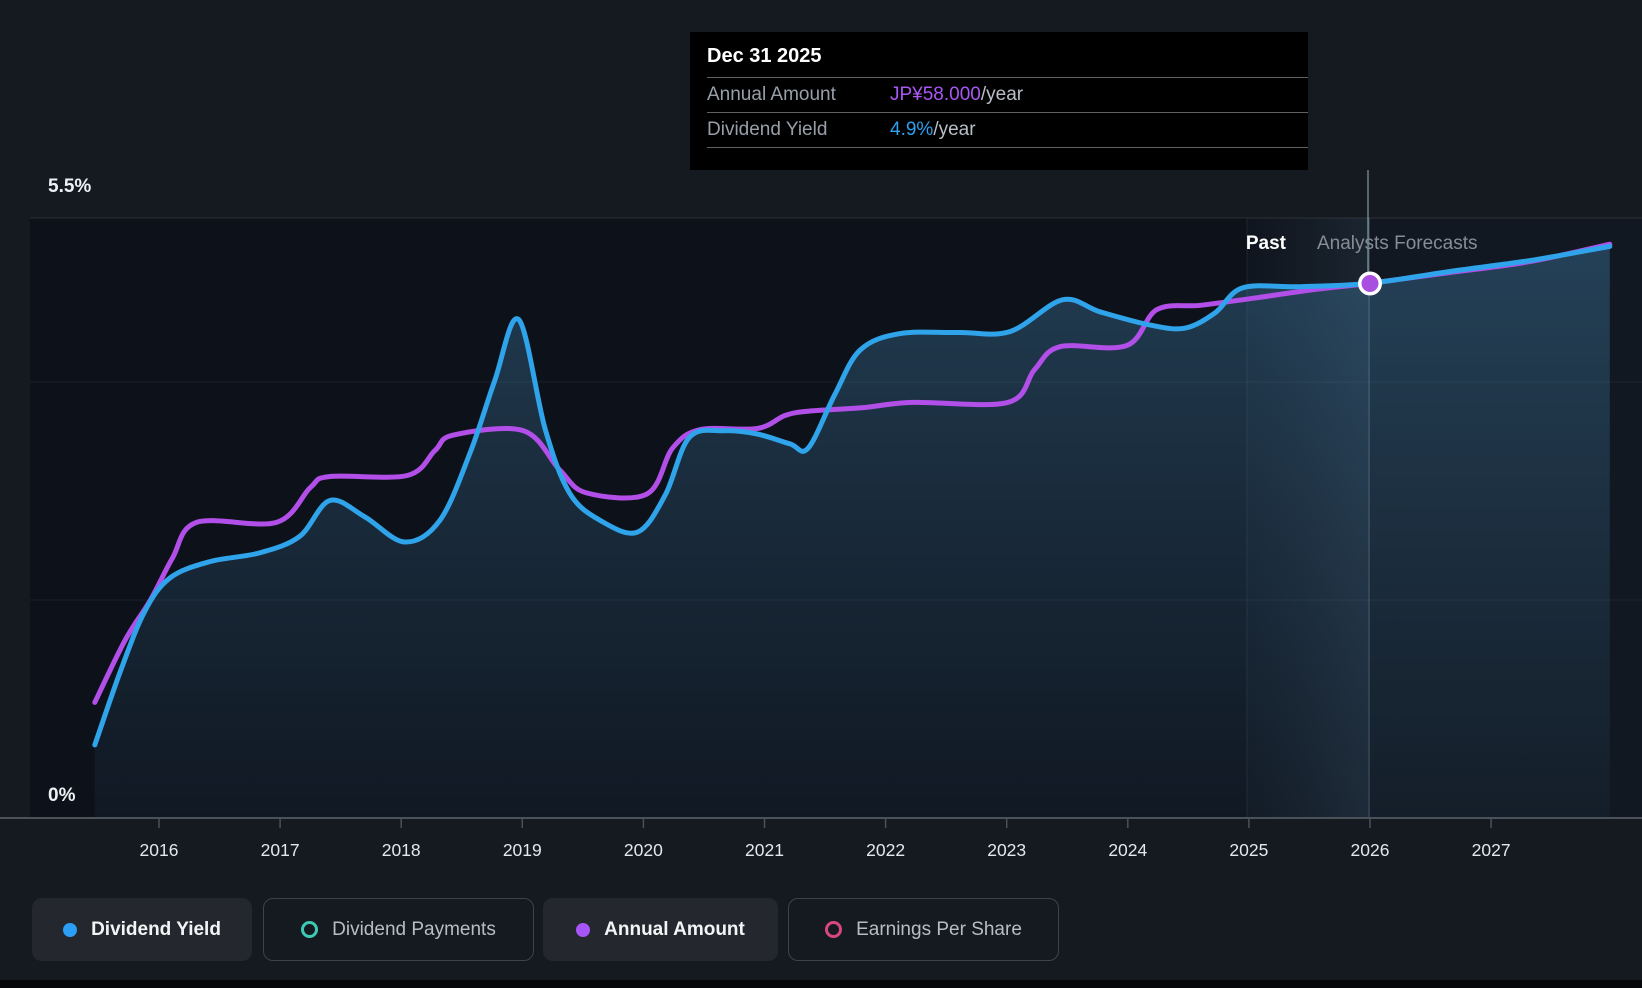 The width and height of the screenshot is (1642, 988). Describe the element at coordinates (674, 929) in the screenshot. I see `legend-label: Annual Amount` at that location.